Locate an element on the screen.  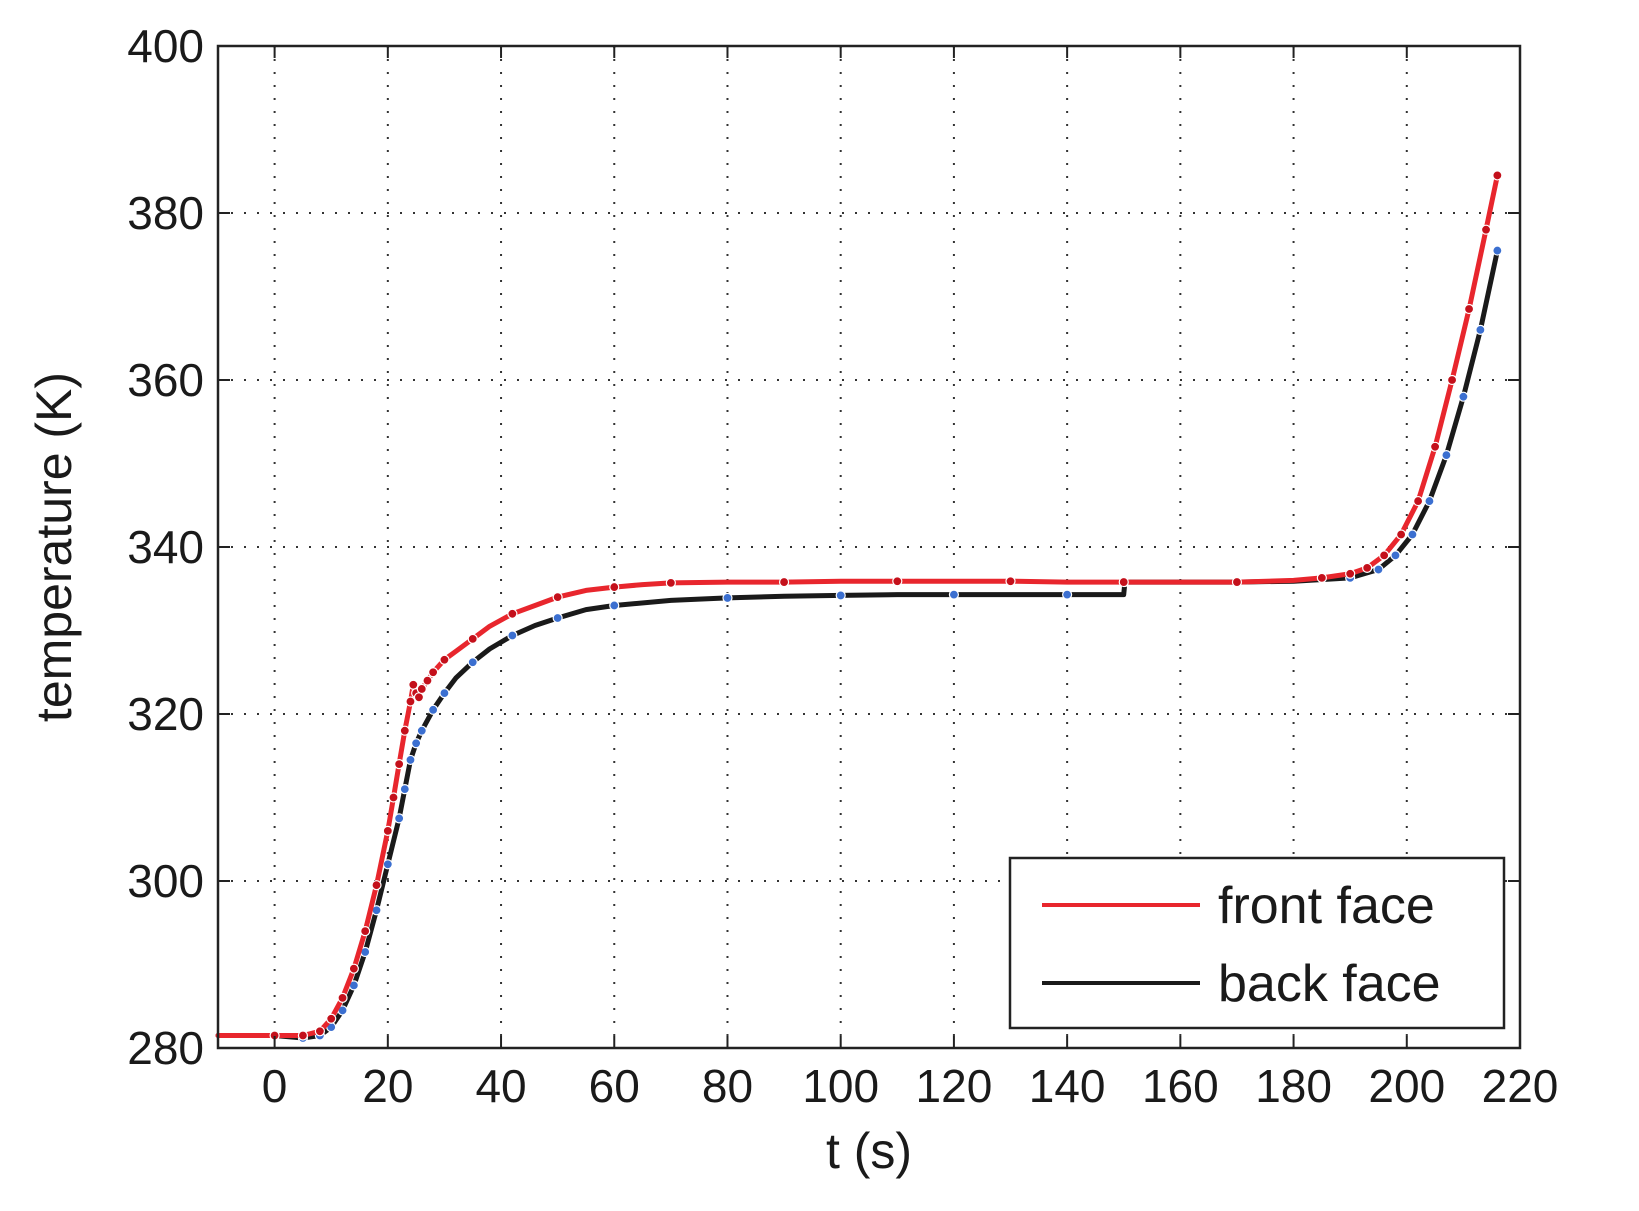
x-axis-title: t (s) is located at coordinates (869, 1151).